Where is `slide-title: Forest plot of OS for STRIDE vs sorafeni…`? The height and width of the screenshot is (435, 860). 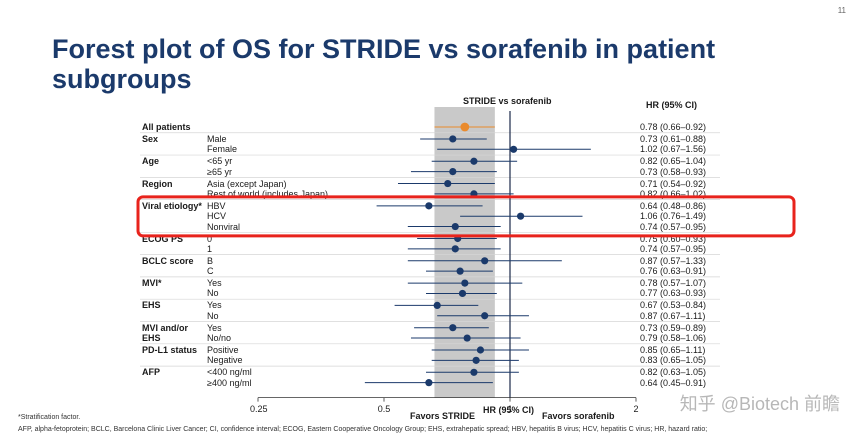 slide-title: Forest plot of OS for STRIDE vs sorafeni… is located at coordinates (384, 64).